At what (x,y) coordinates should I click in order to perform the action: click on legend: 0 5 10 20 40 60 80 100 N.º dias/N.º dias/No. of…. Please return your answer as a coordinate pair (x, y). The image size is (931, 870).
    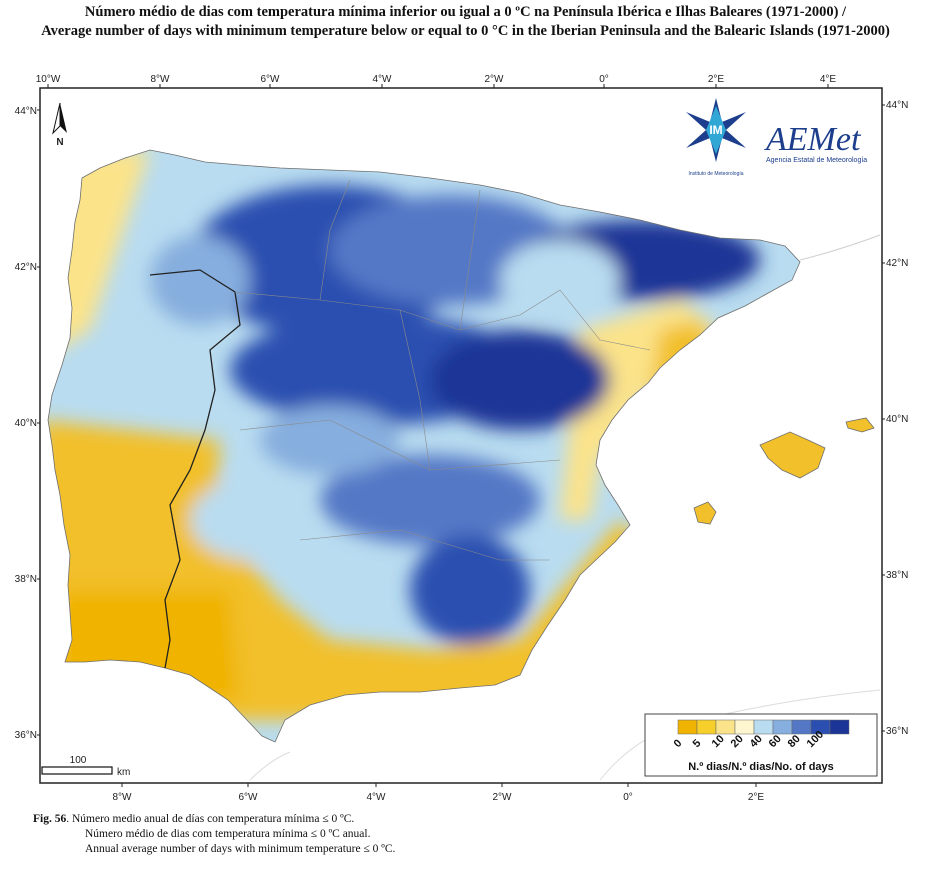
    Looking at the image, I should click on (761, 745).